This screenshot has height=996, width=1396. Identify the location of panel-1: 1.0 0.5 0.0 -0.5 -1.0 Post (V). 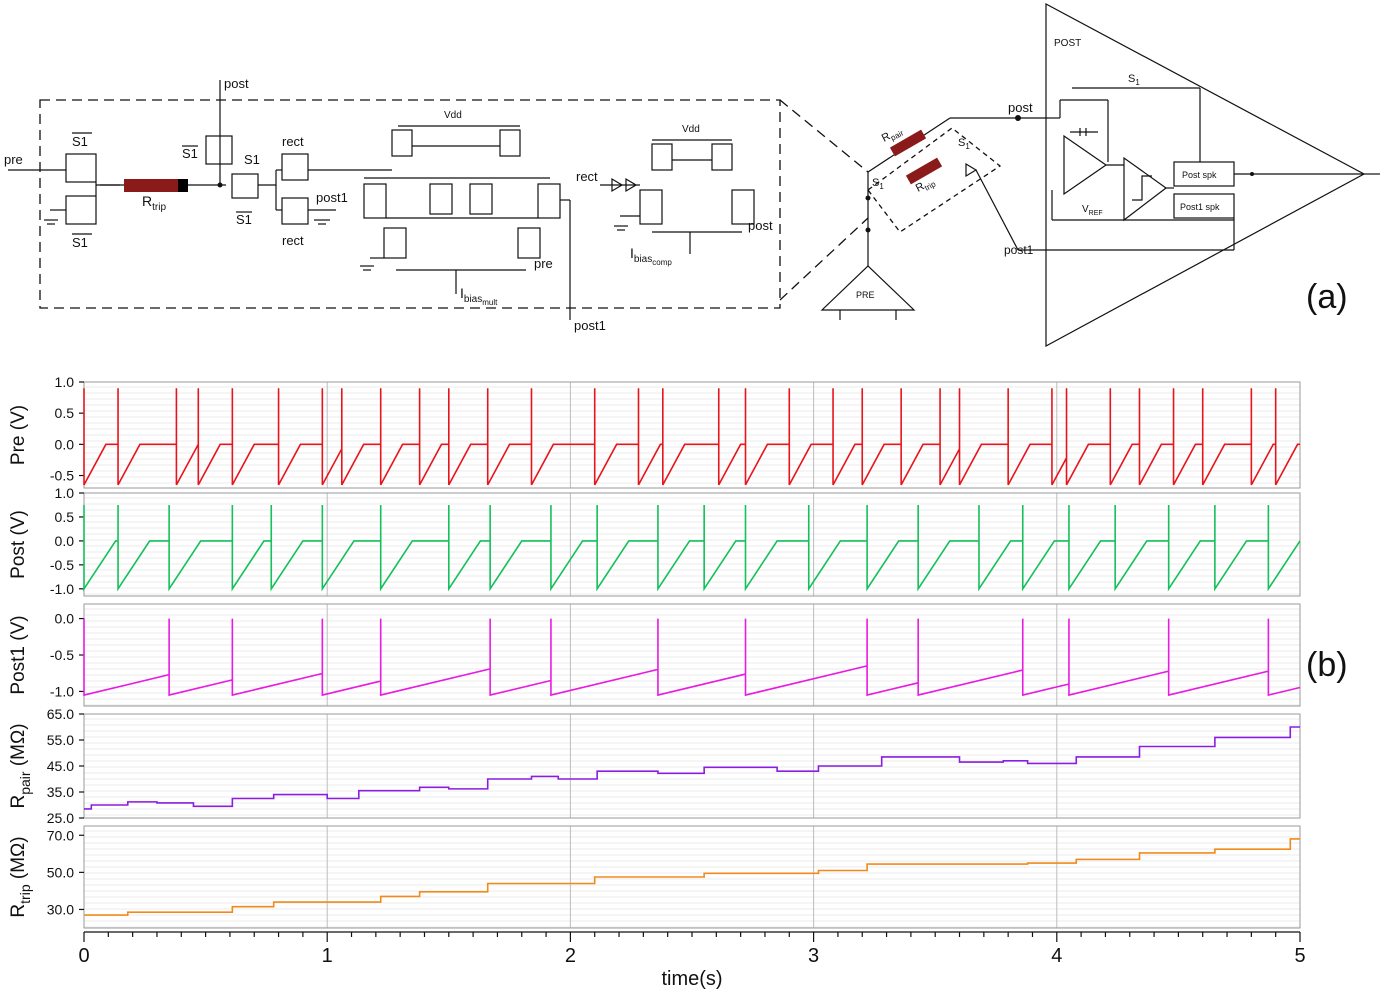
(654, 541).